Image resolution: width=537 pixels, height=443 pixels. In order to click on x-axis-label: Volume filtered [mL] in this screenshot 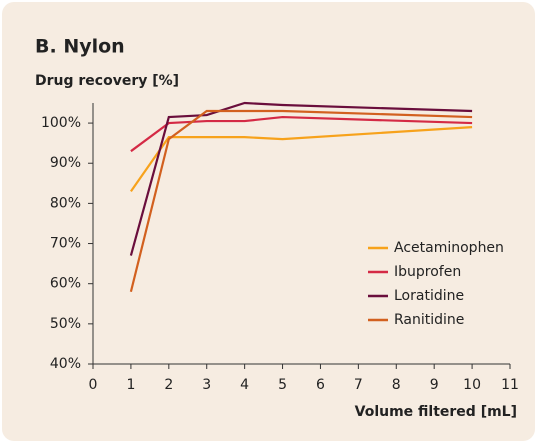, I will do `click(436, 412)`.